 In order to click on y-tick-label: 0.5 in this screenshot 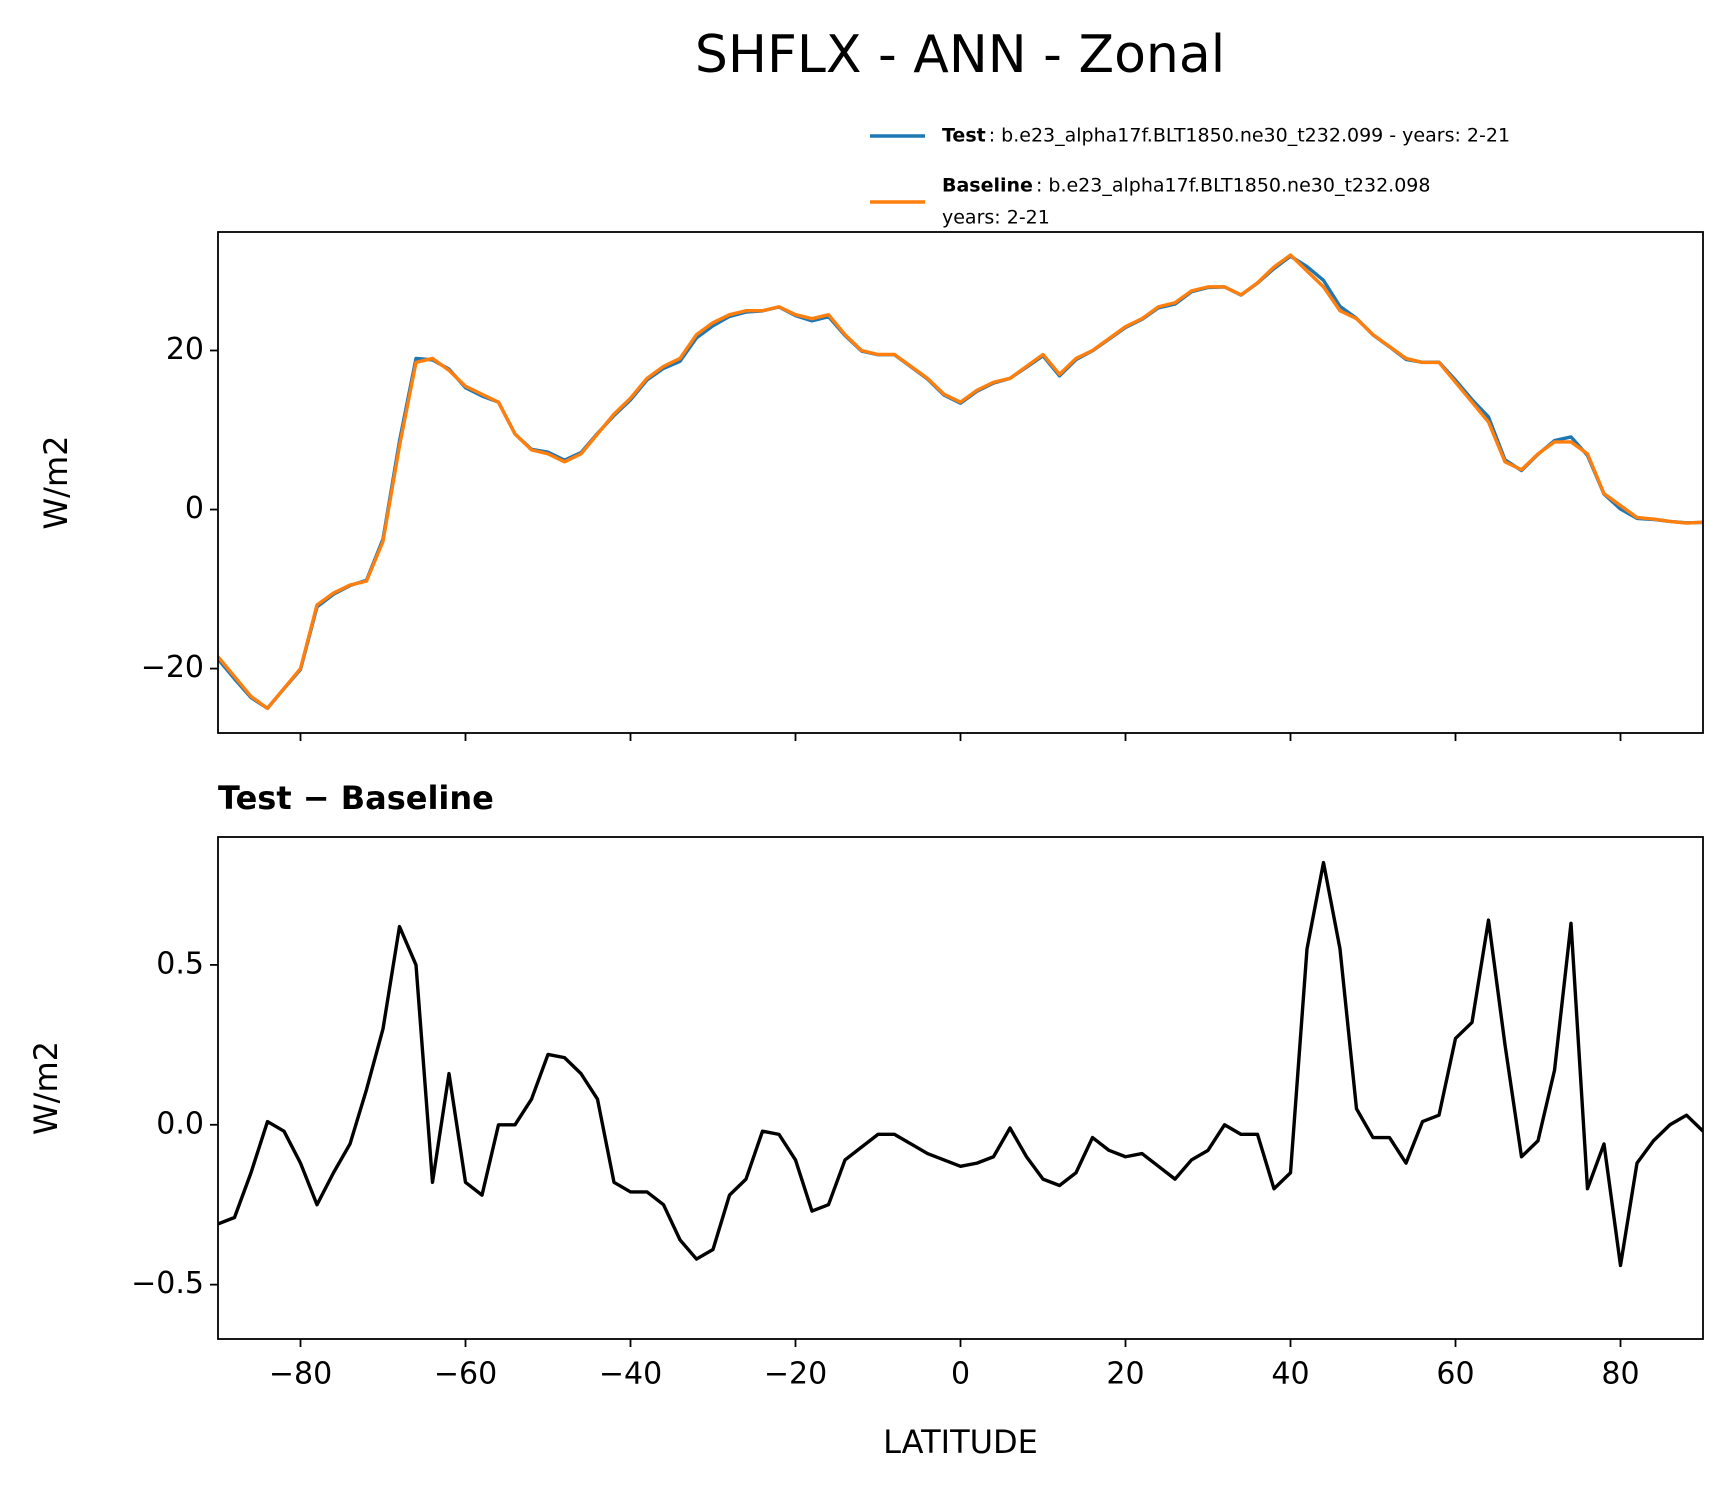, I will do `click(180, 963)`.